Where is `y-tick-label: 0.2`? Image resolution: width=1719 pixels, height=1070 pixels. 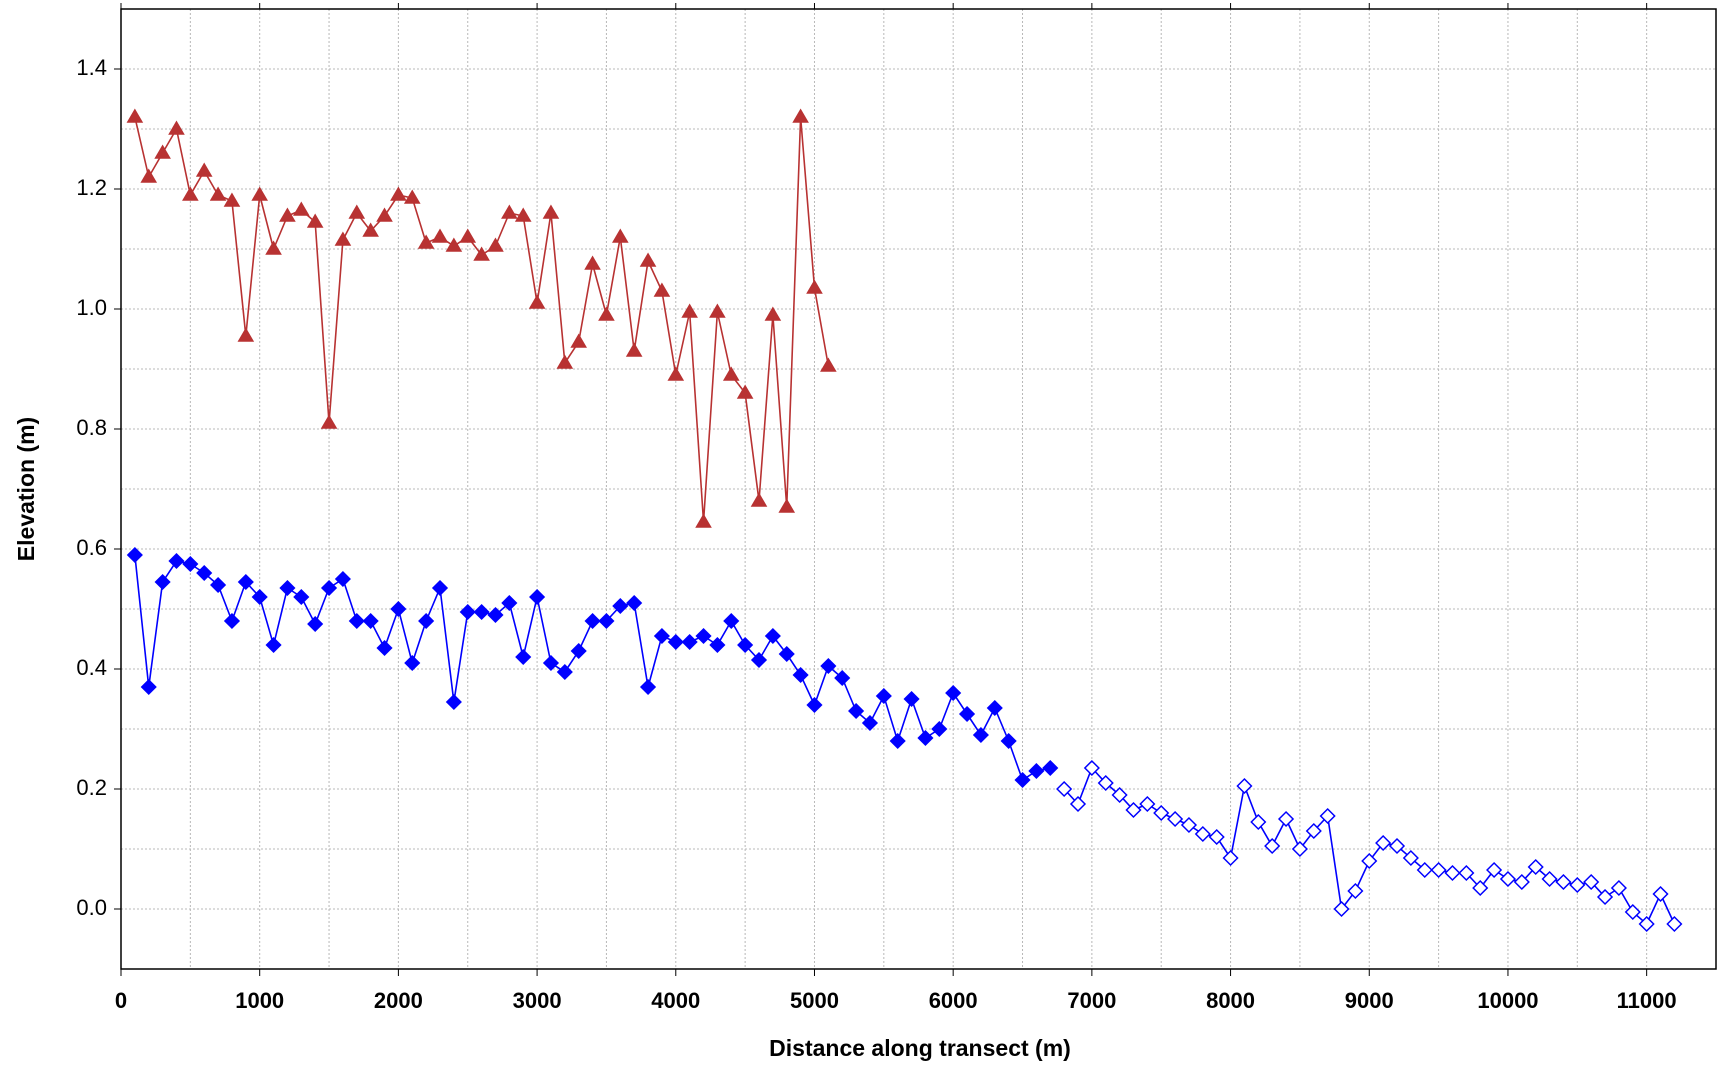 y-tick-label: 0.2 is located at coordinates (91, 787).